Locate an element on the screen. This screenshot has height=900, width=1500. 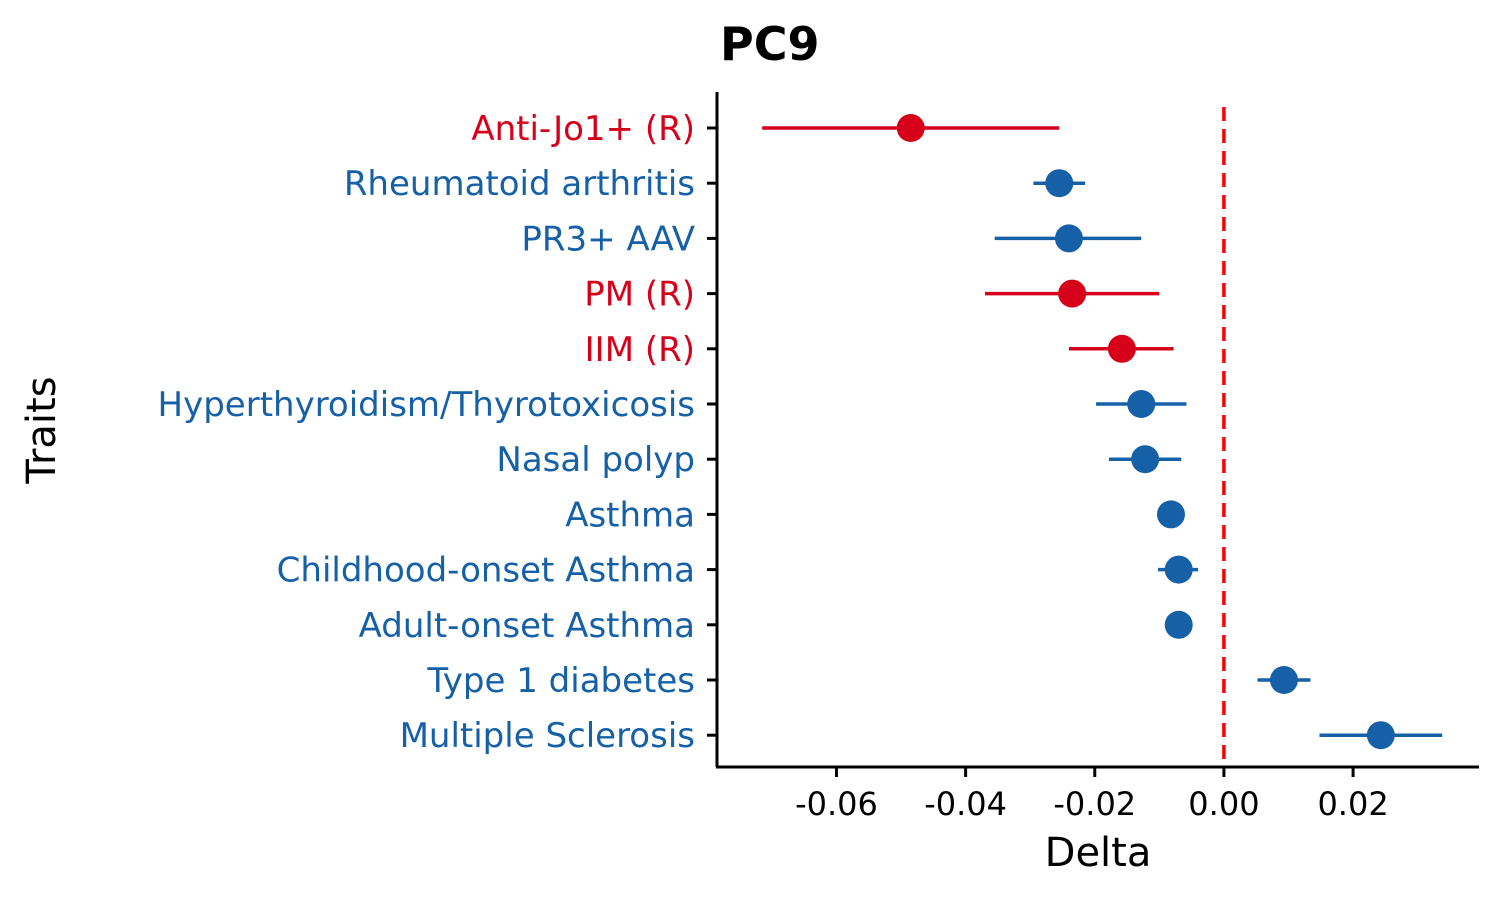
y-tick-label: Asthma is located at coordinates (630, 515).